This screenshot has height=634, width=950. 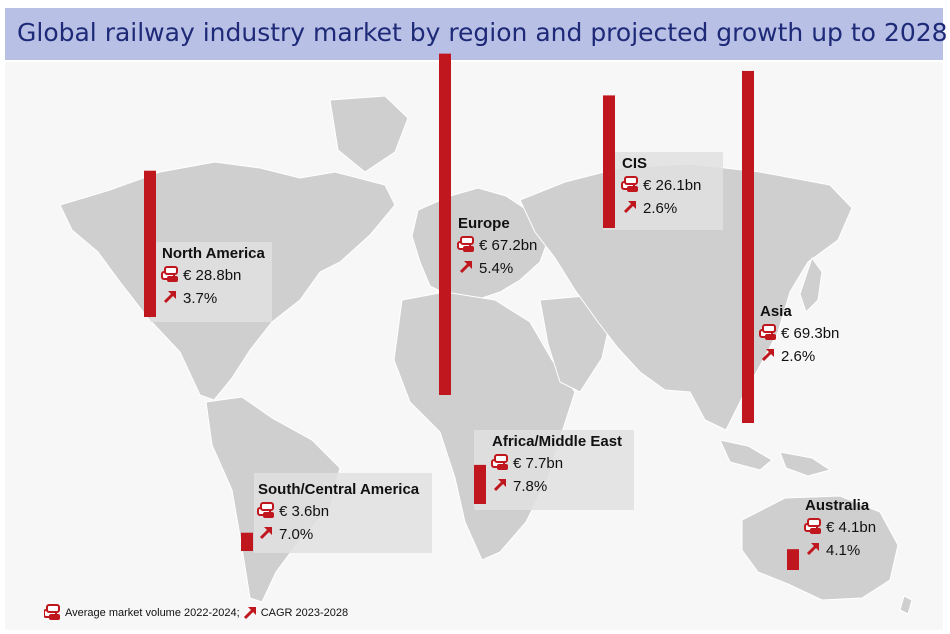 I want to click on growth-label-australia: 4.1%, so click(x=843, y=550).